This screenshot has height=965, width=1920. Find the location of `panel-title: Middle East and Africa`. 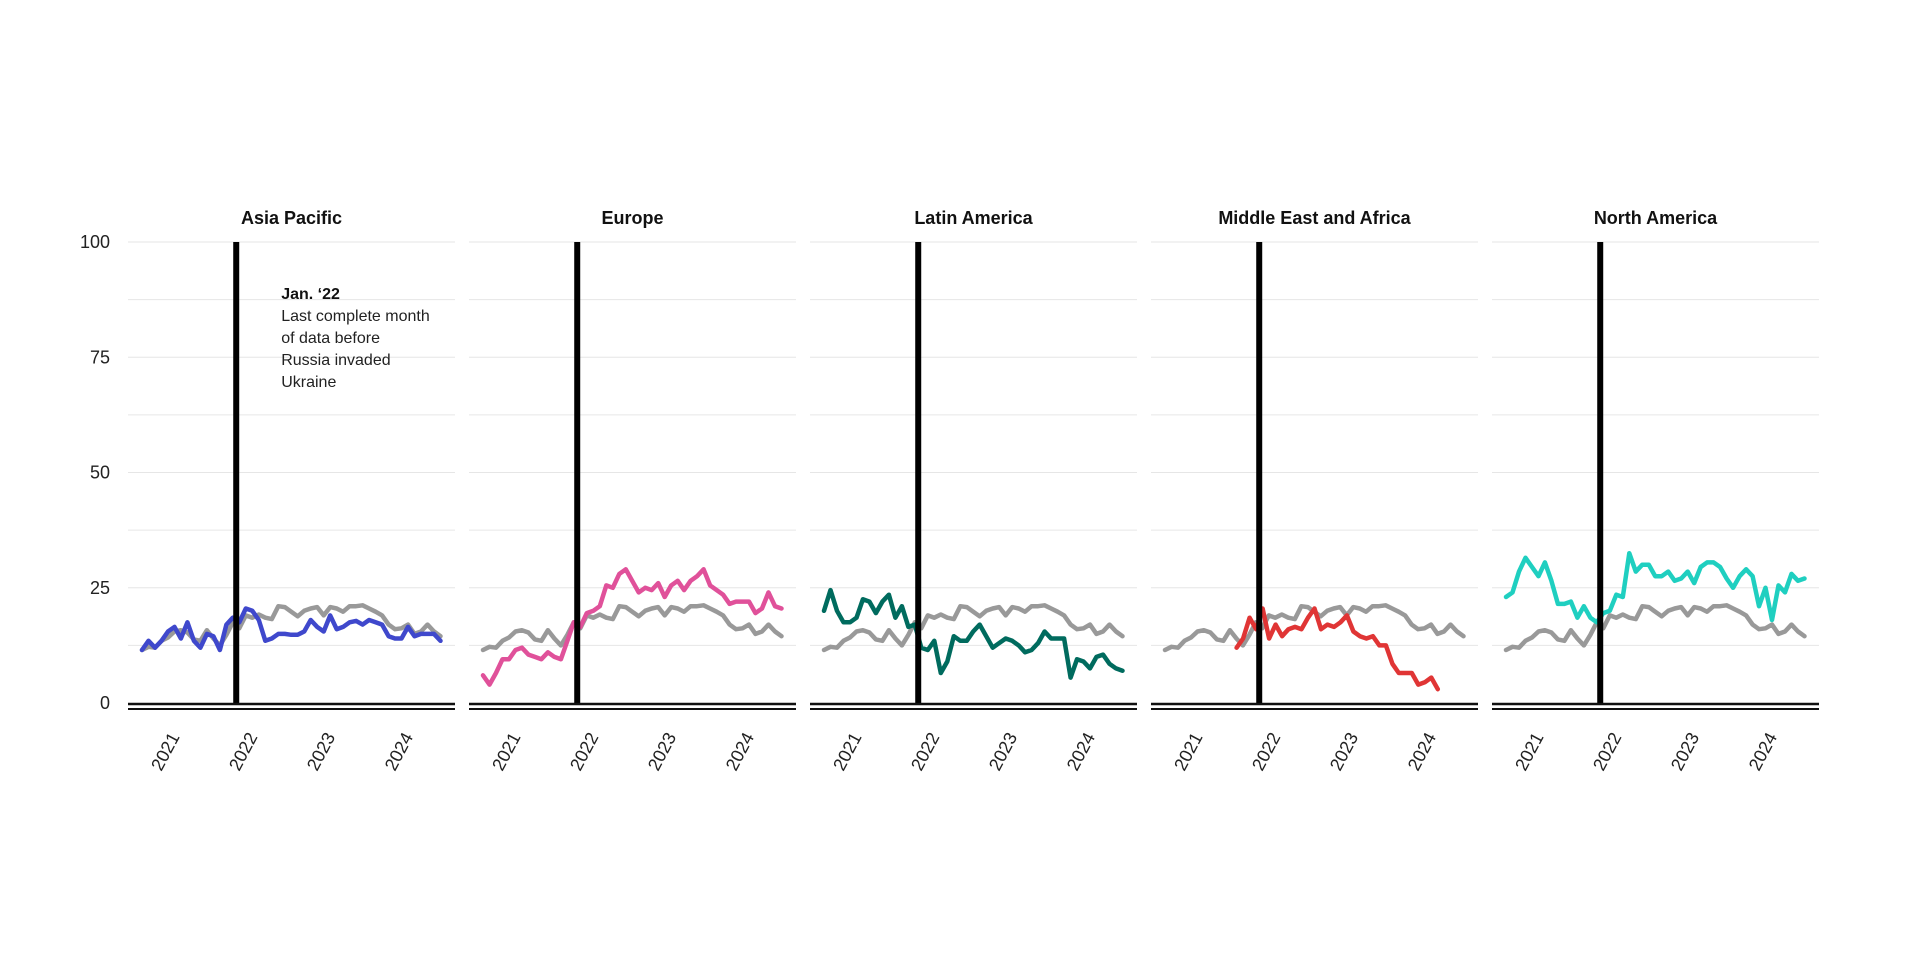

panel-title: Middle East and Africa is located at coordinates (1314, 218).